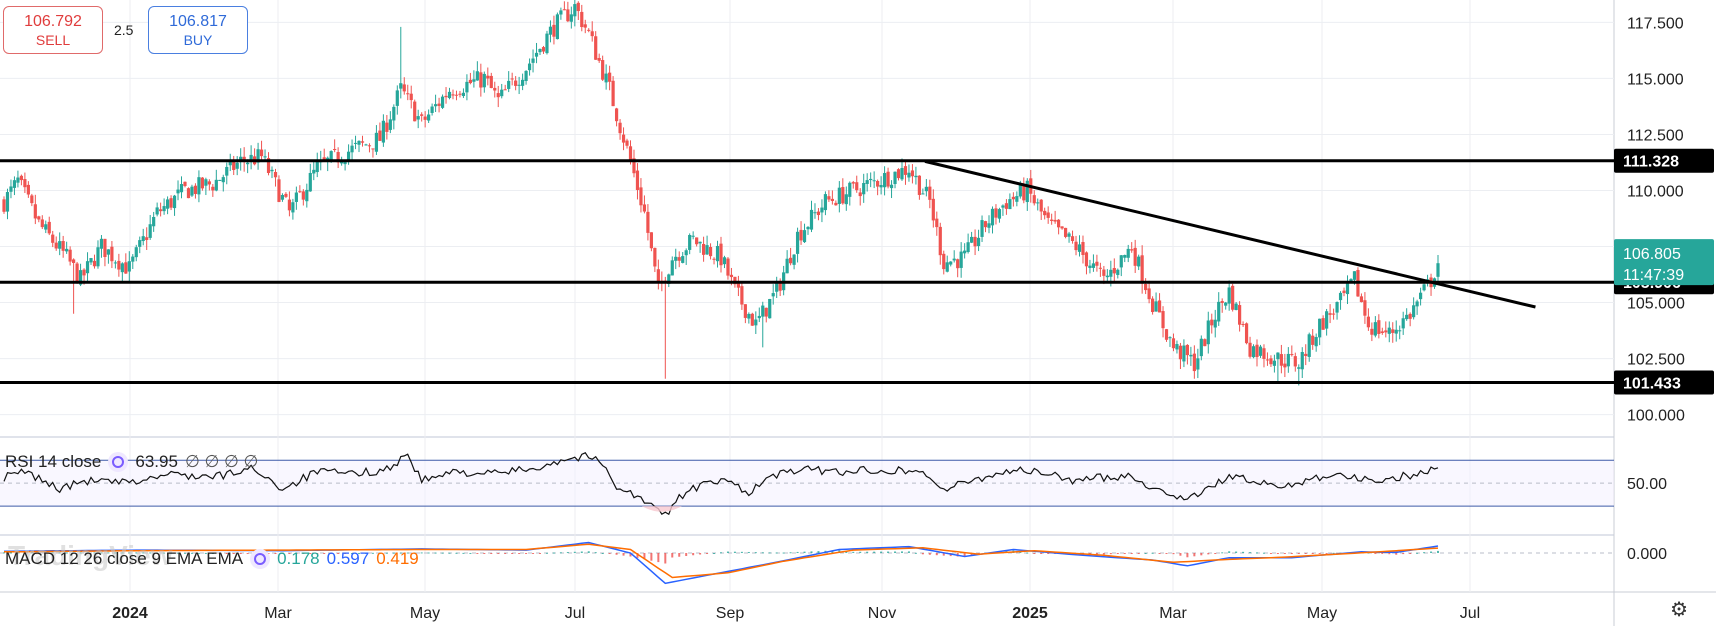  I want to click on sell-button: 106.792 SELL, so click(53, 30).